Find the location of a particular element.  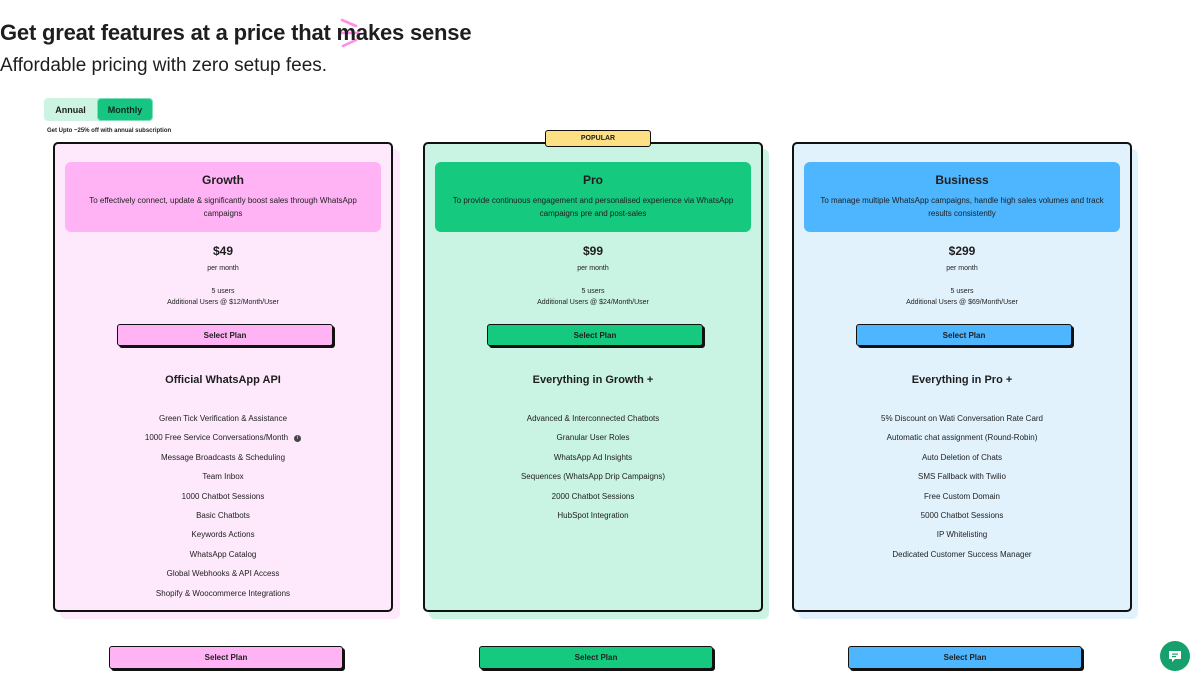

plan-price: $99 is located at coordinates (593, 251).